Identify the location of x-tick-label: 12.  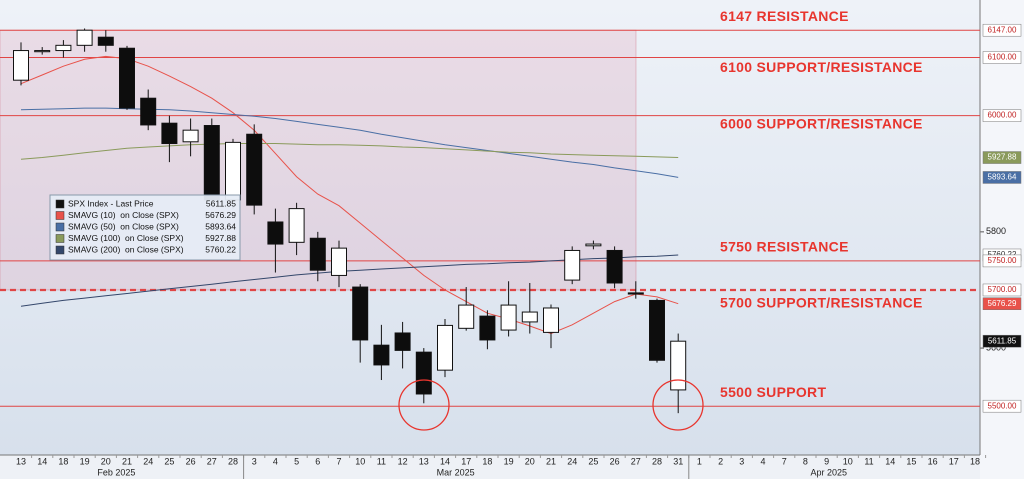
(403, 461).